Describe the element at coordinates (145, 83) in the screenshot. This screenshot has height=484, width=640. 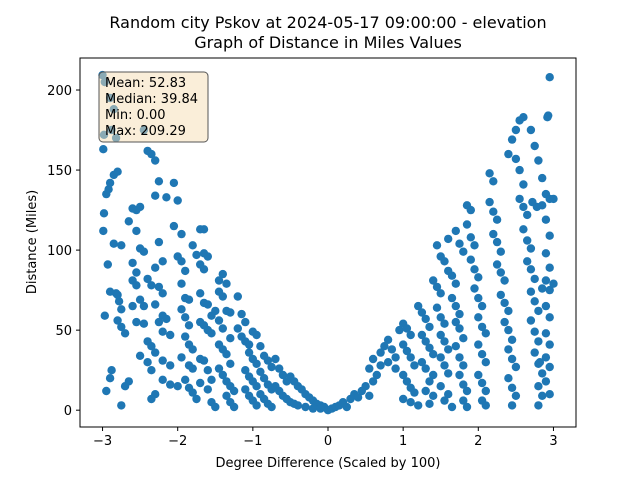
I see `stats-mean: Mean: 52.83` at that location.